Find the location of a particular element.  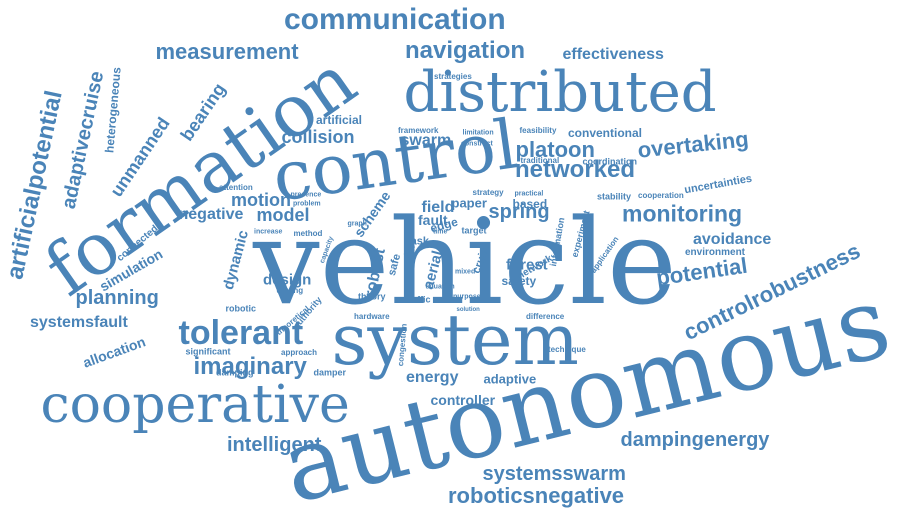

word: controller is located at coordinates (463, 400).